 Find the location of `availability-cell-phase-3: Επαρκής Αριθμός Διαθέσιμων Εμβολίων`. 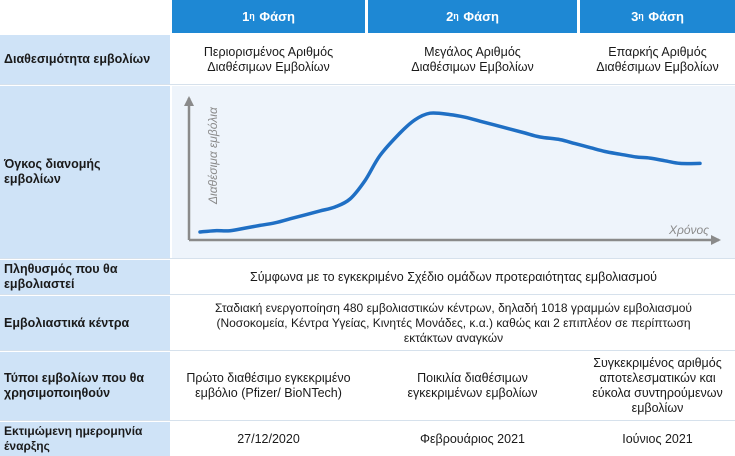

availability-cell-phase-3: Επαρκής Αριθμός Διαθέσιμων Εμβολίων is located at coordinates (657, 59).